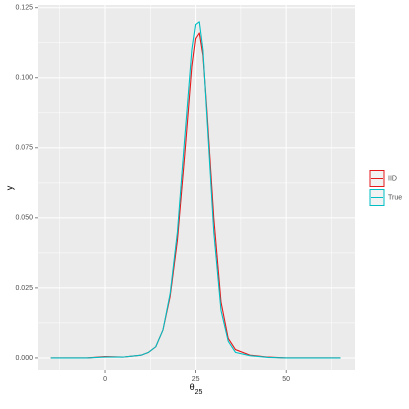 This screenshot has width=409, height=409. What do you see at coordinates (24, 78) in the screenshot?
I see `y-tick-label: 0.100` at bounding box center [24, 78].